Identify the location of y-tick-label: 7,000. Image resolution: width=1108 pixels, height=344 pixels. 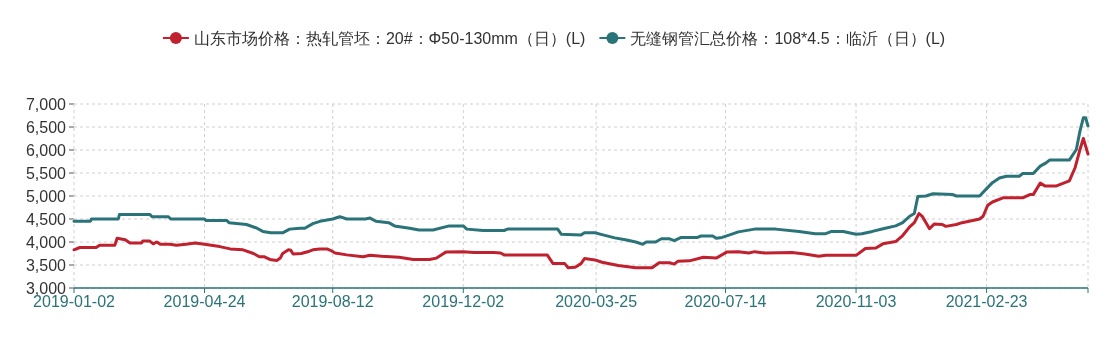
(46, 104).